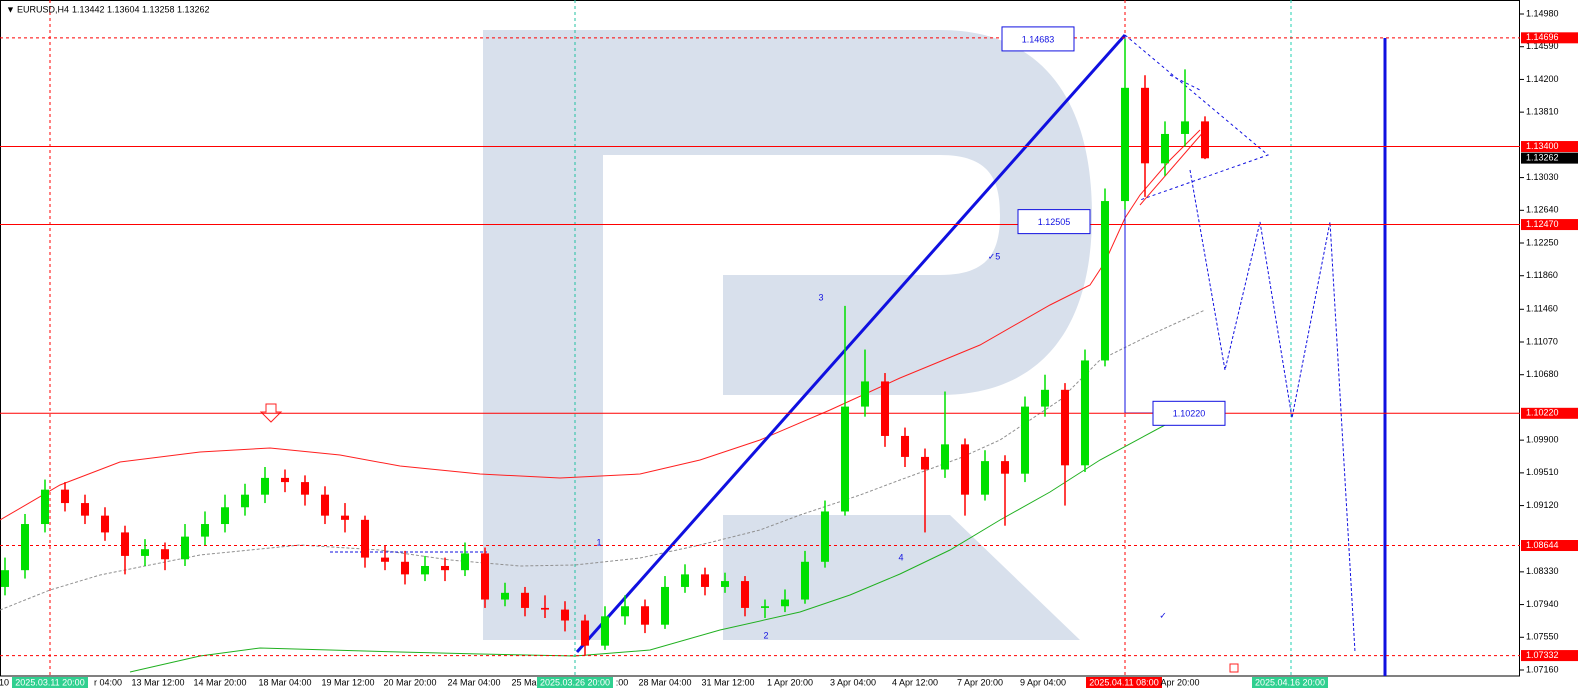  I want to click on y-tick-label: 1.12640, so click(1542, 210).